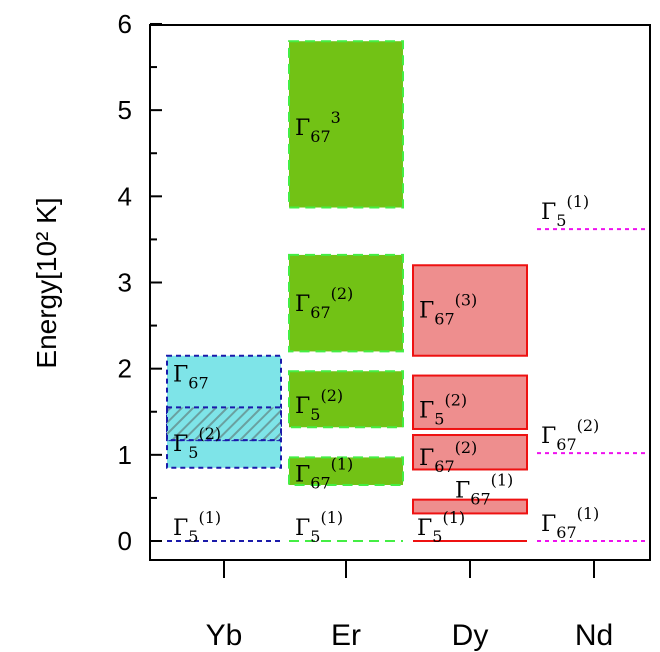 Image resolution: width=660 pixels, height=652 pixels. I want to click on y-tick-label: 0, so click(125, 541).